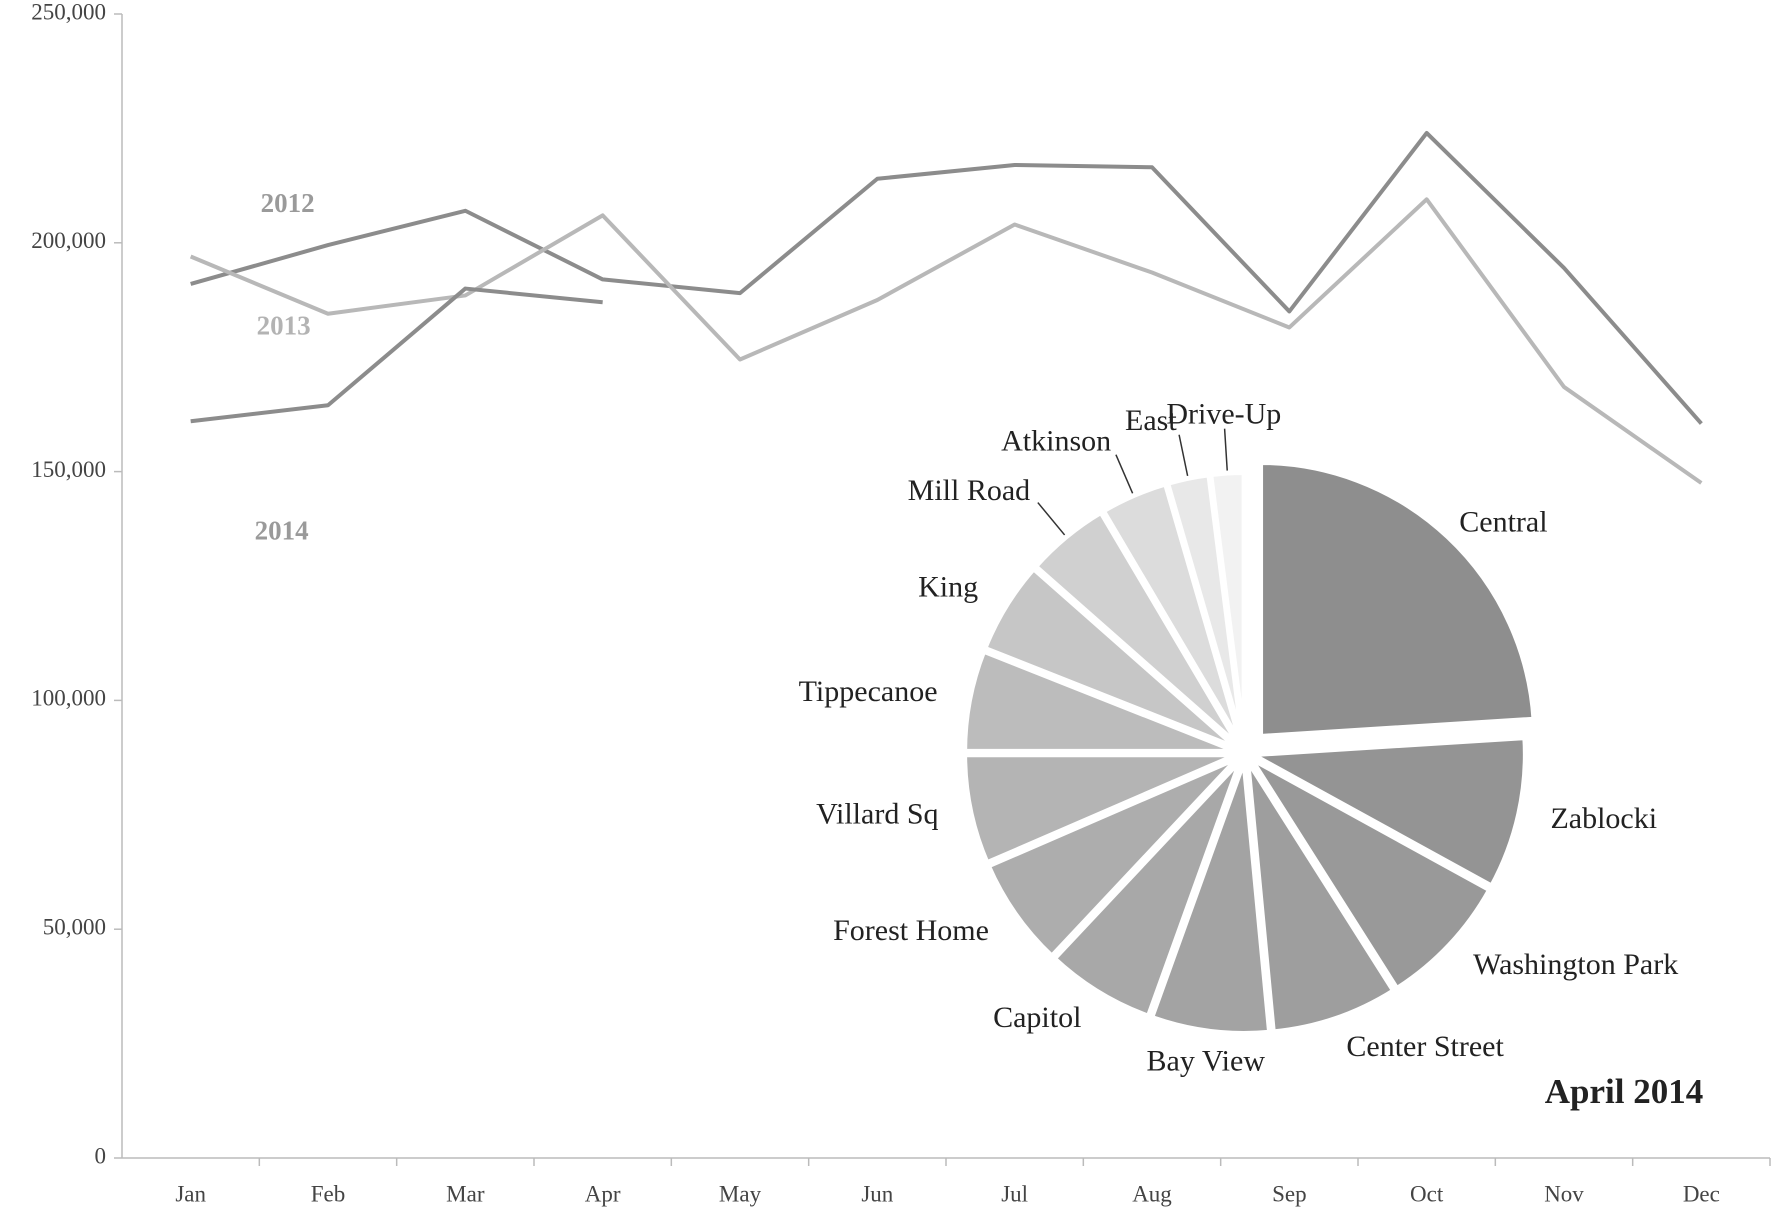  What do you see at coordinates (288, 203) in the screenshot?
I see `series-label: 2012` at bounding box center [288, 203].